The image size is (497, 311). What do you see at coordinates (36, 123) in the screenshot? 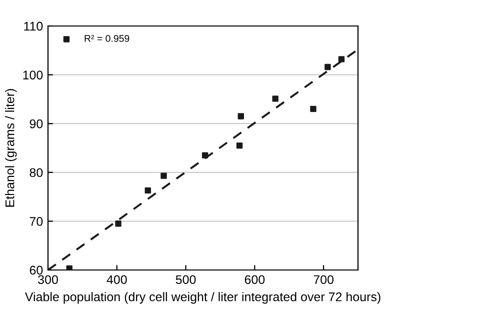
I see `y-tick-label: 90` at bounding box center [36, 123].